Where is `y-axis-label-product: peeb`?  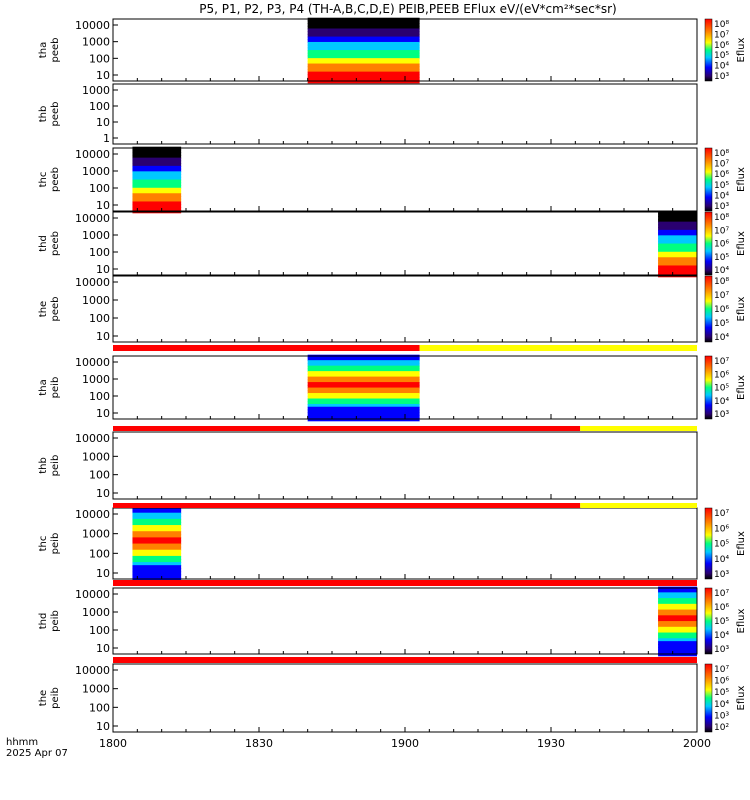
y-axis-label-product: peeb is located at coordinates (55, 309).